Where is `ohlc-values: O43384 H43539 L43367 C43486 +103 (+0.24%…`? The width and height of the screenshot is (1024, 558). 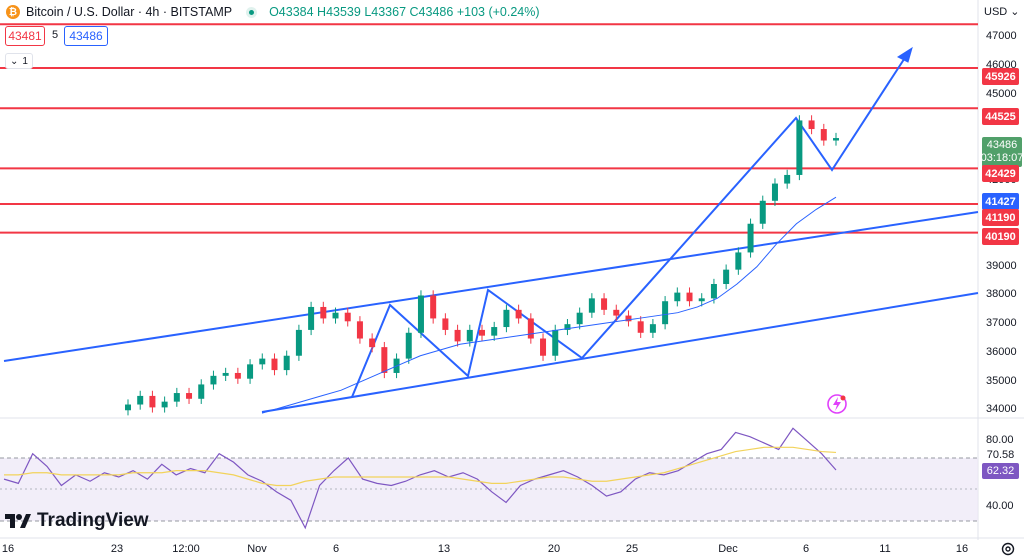 ohlc-values: O43384 H43539 L43367 C43486 +103 (+0.24%… is located at coordinates (404, 12).